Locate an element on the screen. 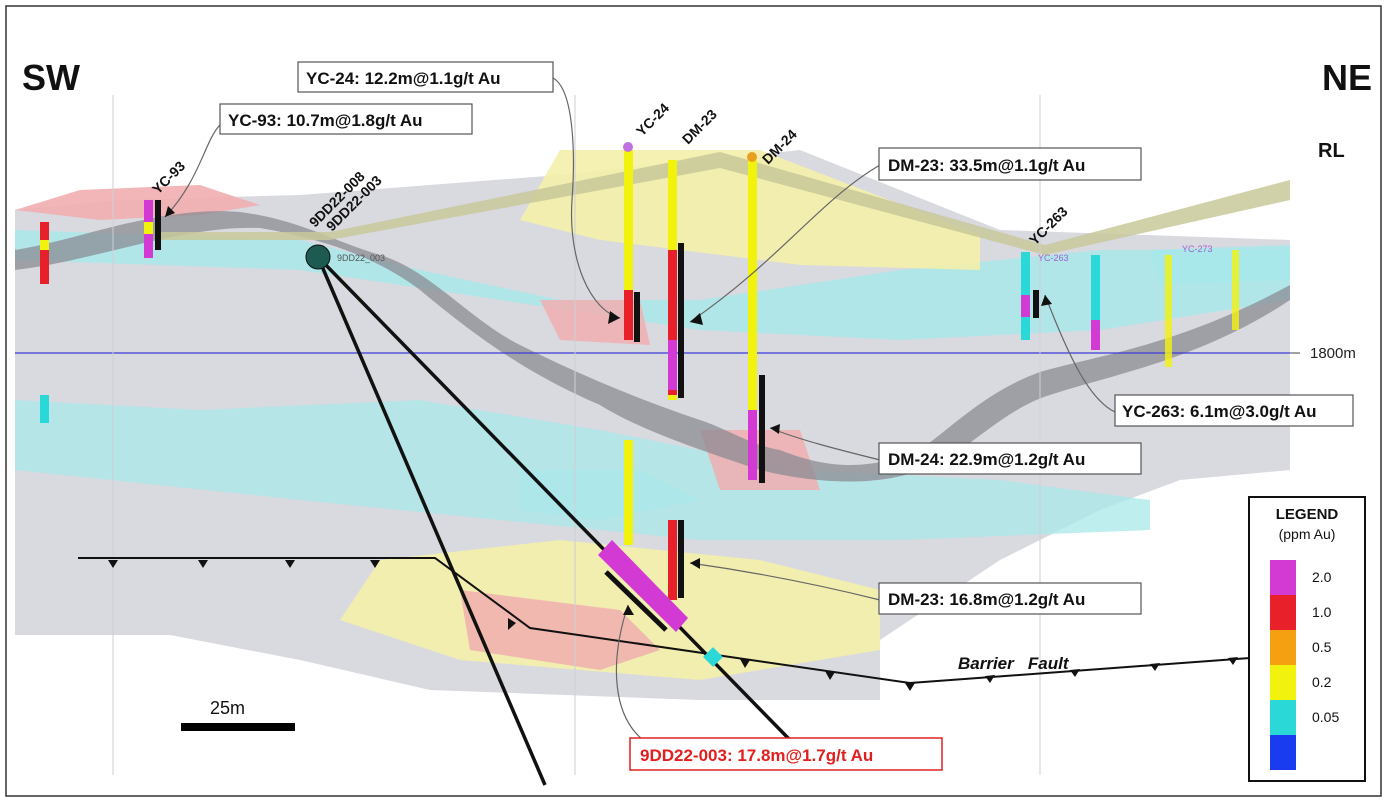 The width and height of the screenshot is (1387, 801). callout-dm24: DM-24: 22.9m@1.2g/t Au is located at coordinates (1010, 458).